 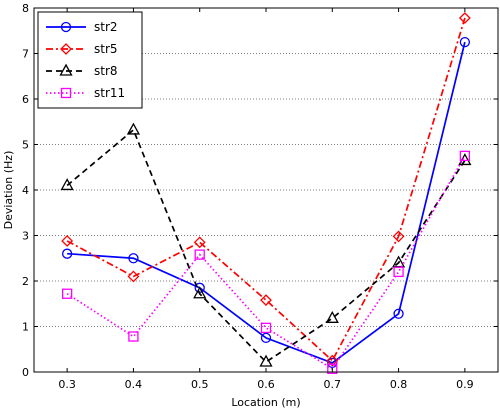 I want to click on legend-entry-str11: str11, so click(x=85, y=93).